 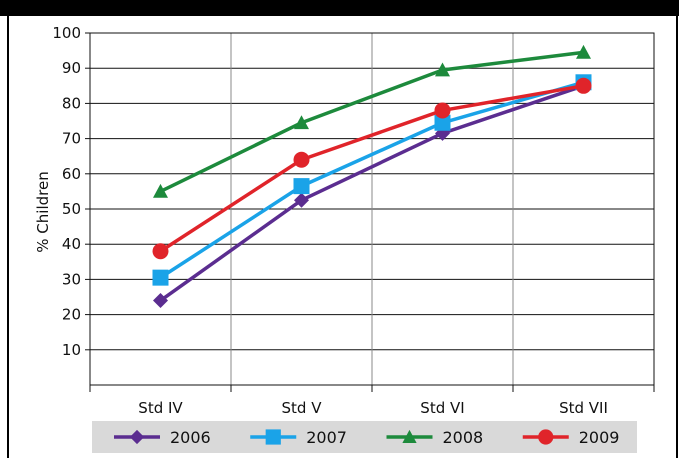 I want to click on legend-item-2009: 2009, so click(x=571, y=437).